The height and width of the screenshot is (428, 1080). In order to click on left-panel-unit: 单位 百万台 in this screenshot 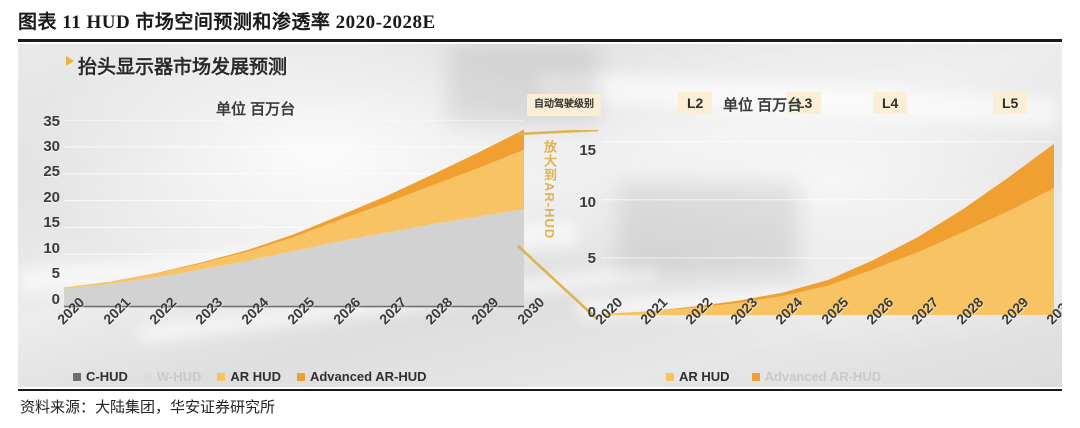, I will do `click(256, 109)`.